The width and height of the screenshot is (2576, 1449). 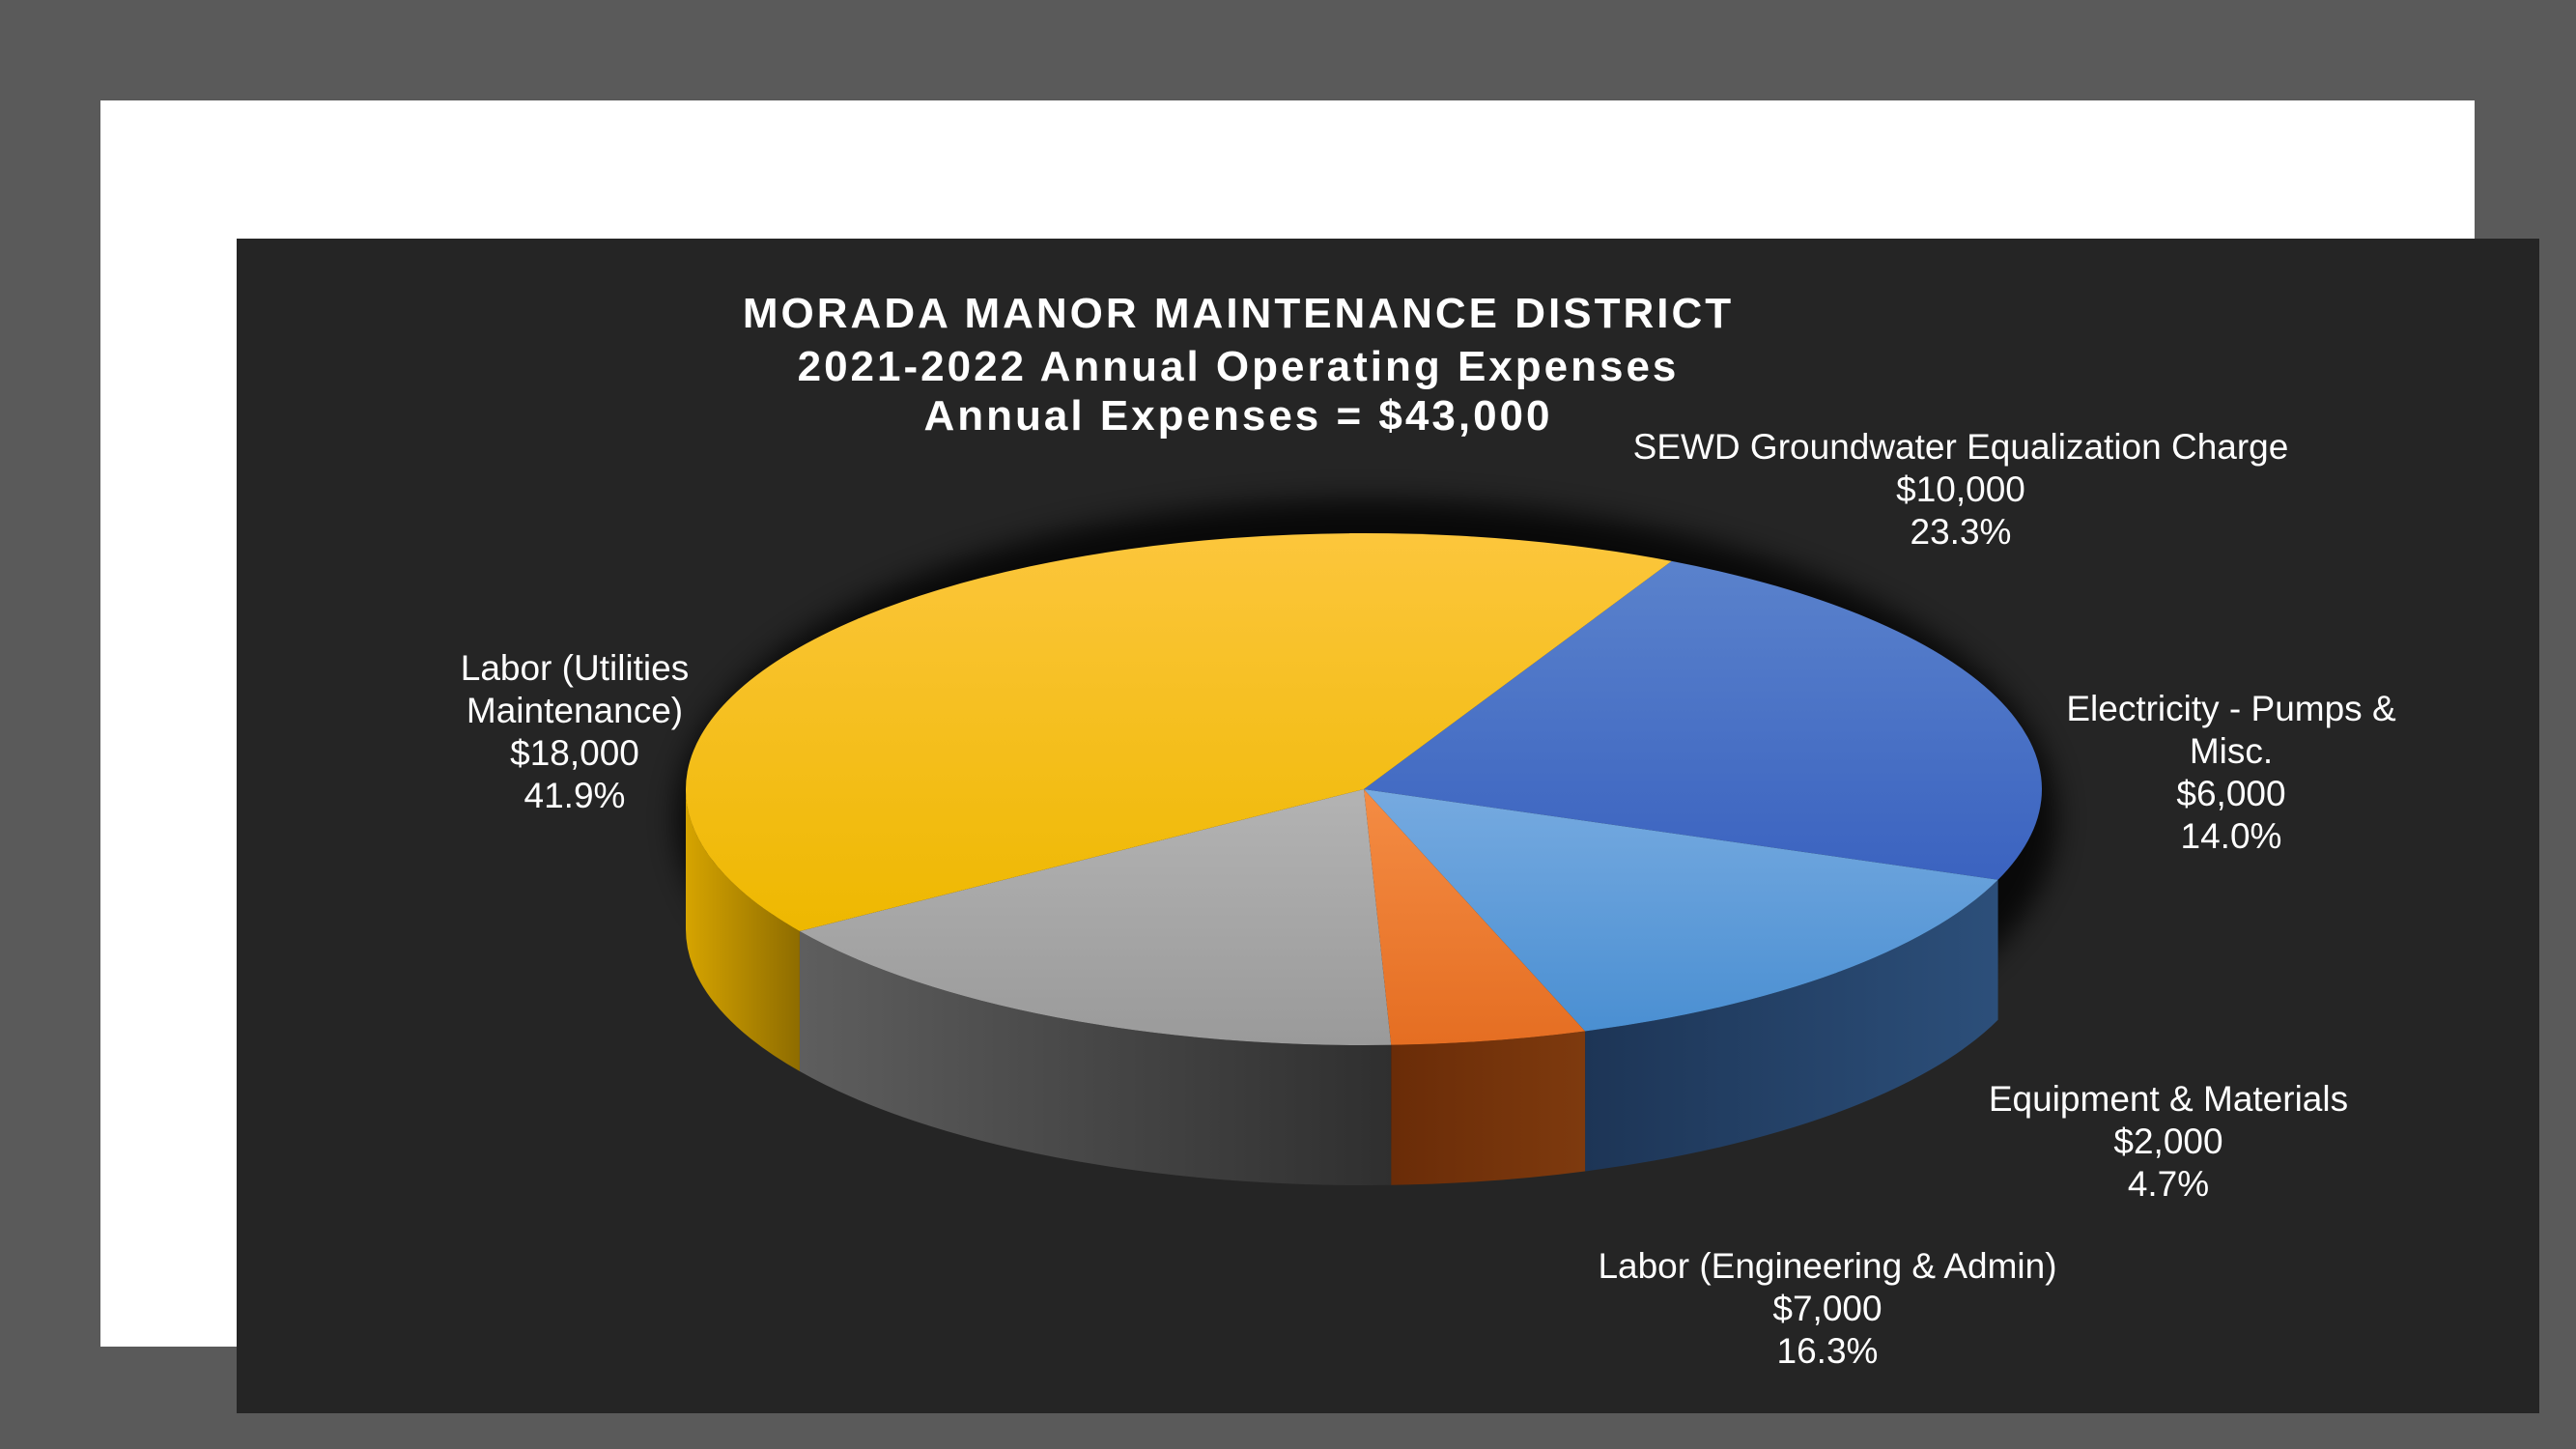 I want to click on data-label-category: Electricity - Pumps &, so click(x=2231, y=708).